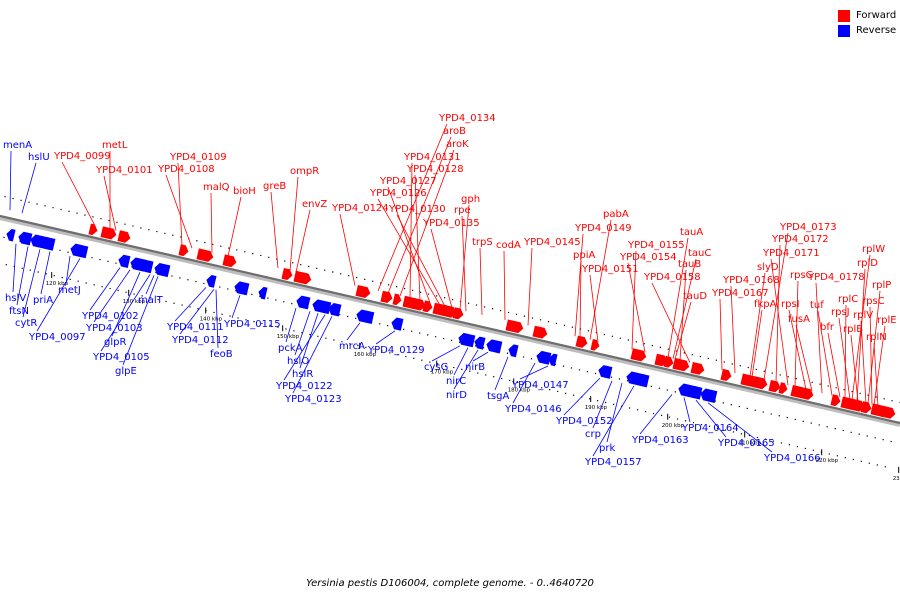 This screenshot has height=600, width=900. Describe the element at coordinates (593, 434) in the screenshot. I see `reverse-gene-label-crp: crp` at that location.